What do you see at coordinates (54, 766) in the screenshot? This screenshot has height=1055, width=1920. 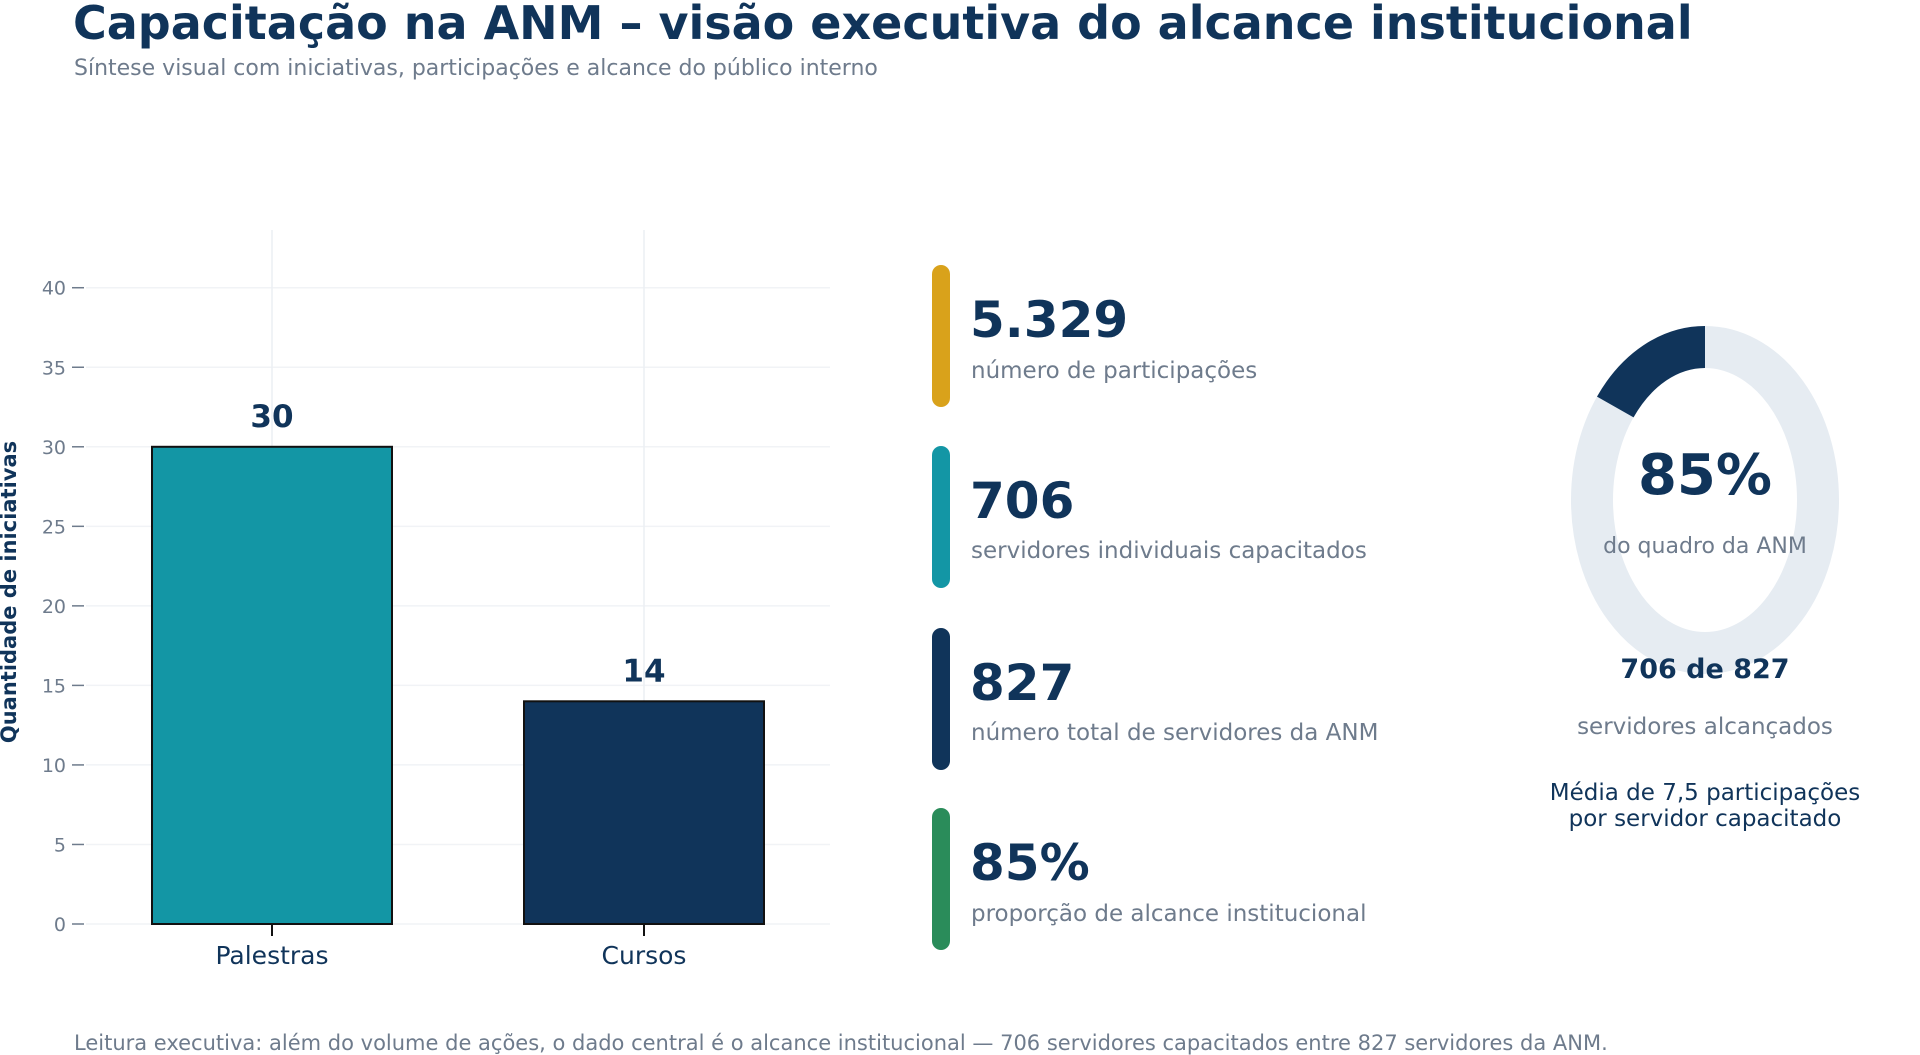 I see `y-tick-label: 10` at bounding box center [54, 766].